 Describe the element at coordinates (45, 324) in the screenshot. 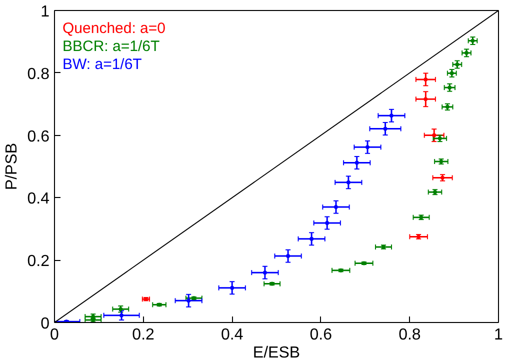

I see `y-tick-label: 0` at that location.